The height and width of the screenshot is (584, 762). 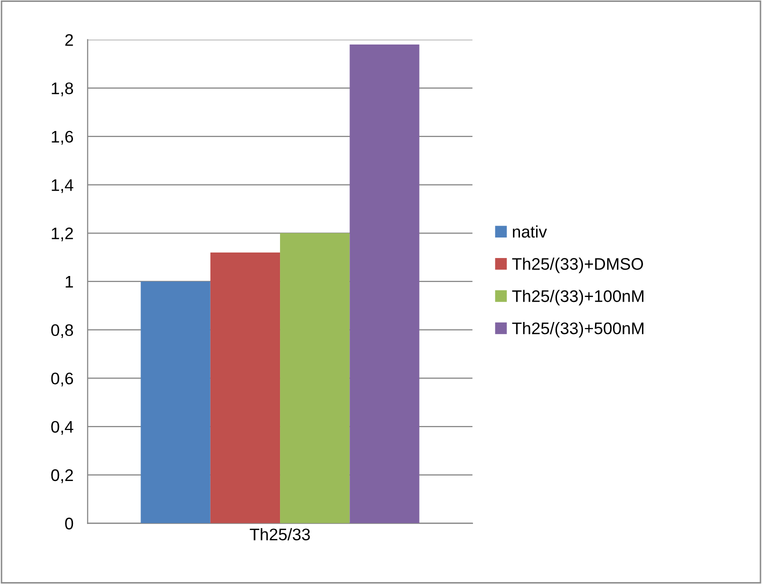 What do you see at coordinates (62, 427) in the screenshot?
I see `y-tick-label: 0,4` at bounding box center [62, 427].